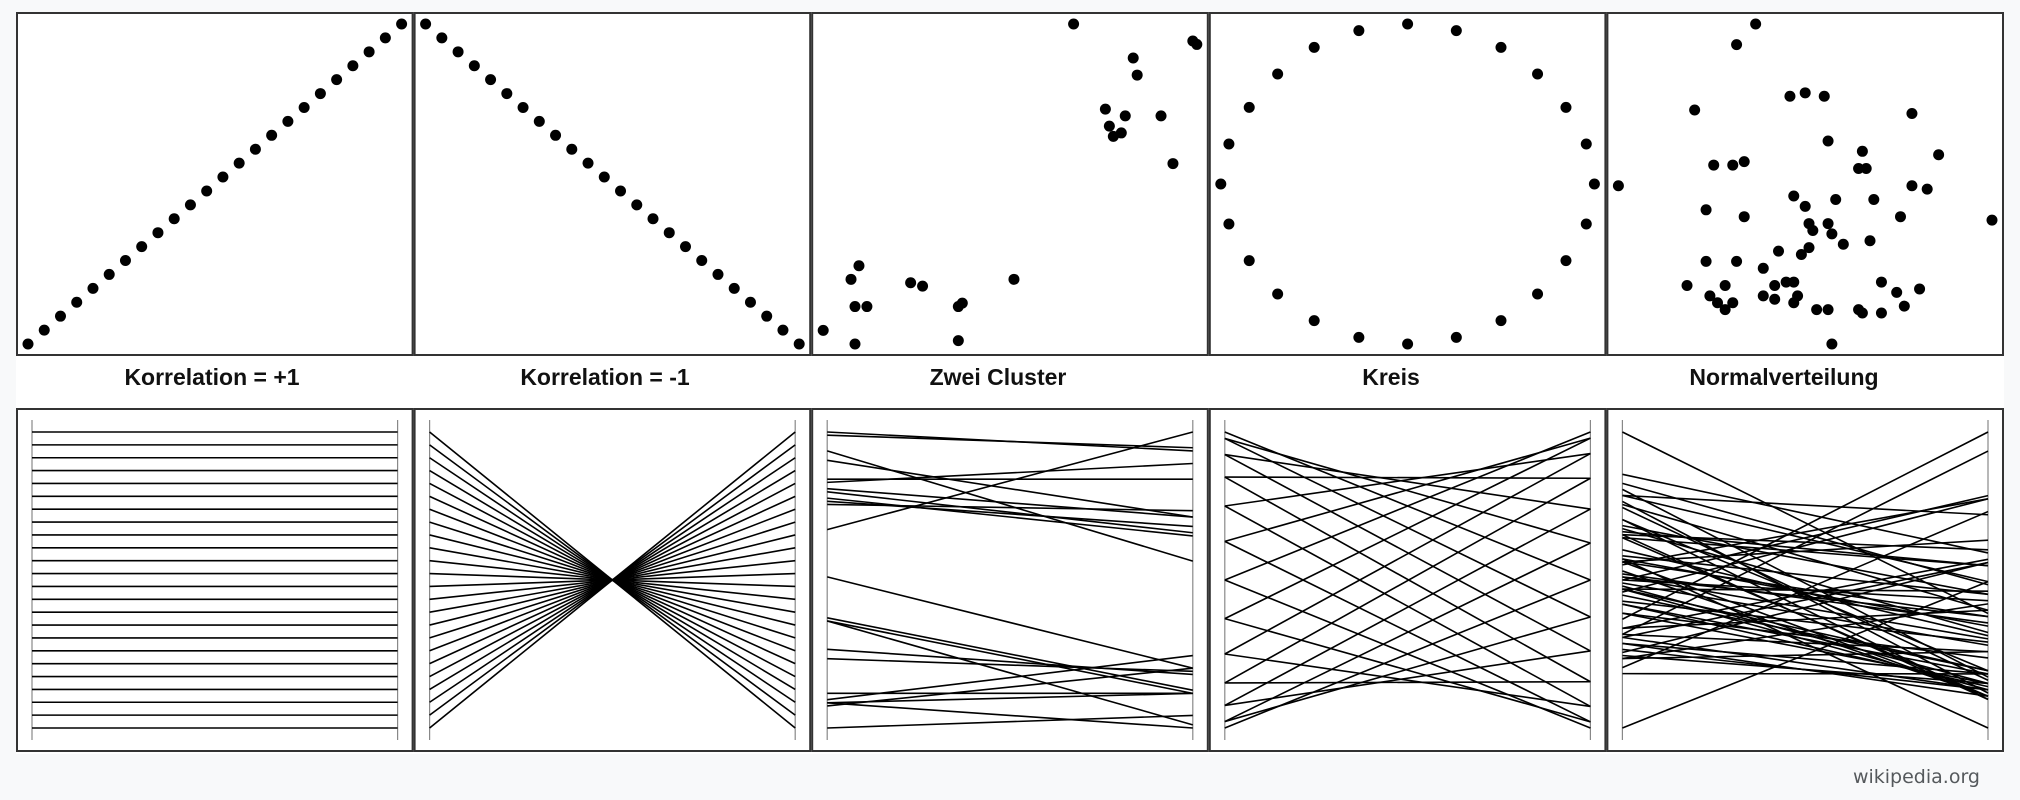 Image resolution: width=2020 pixels, height=800 pixels. I want to click on panel-label: Korrelation = -1, so click(605, 377).